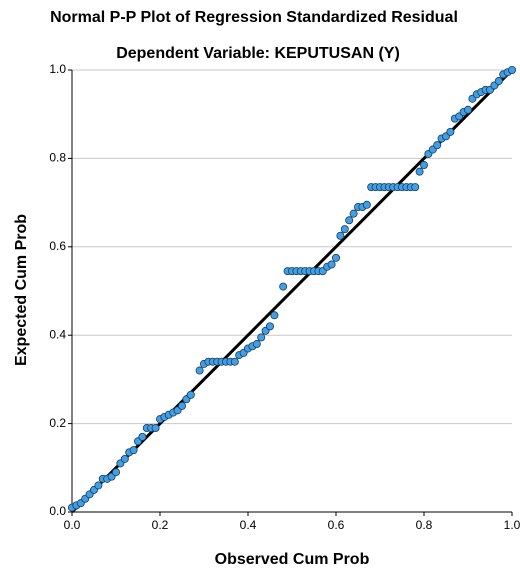 Image resolution: width=520 pixels, height=572 pixels. What do you see at coordinates (21, 290) in the screenshot?
I see `y-axis-label: Expected Cum Prob` at bounding box center [21, 290].